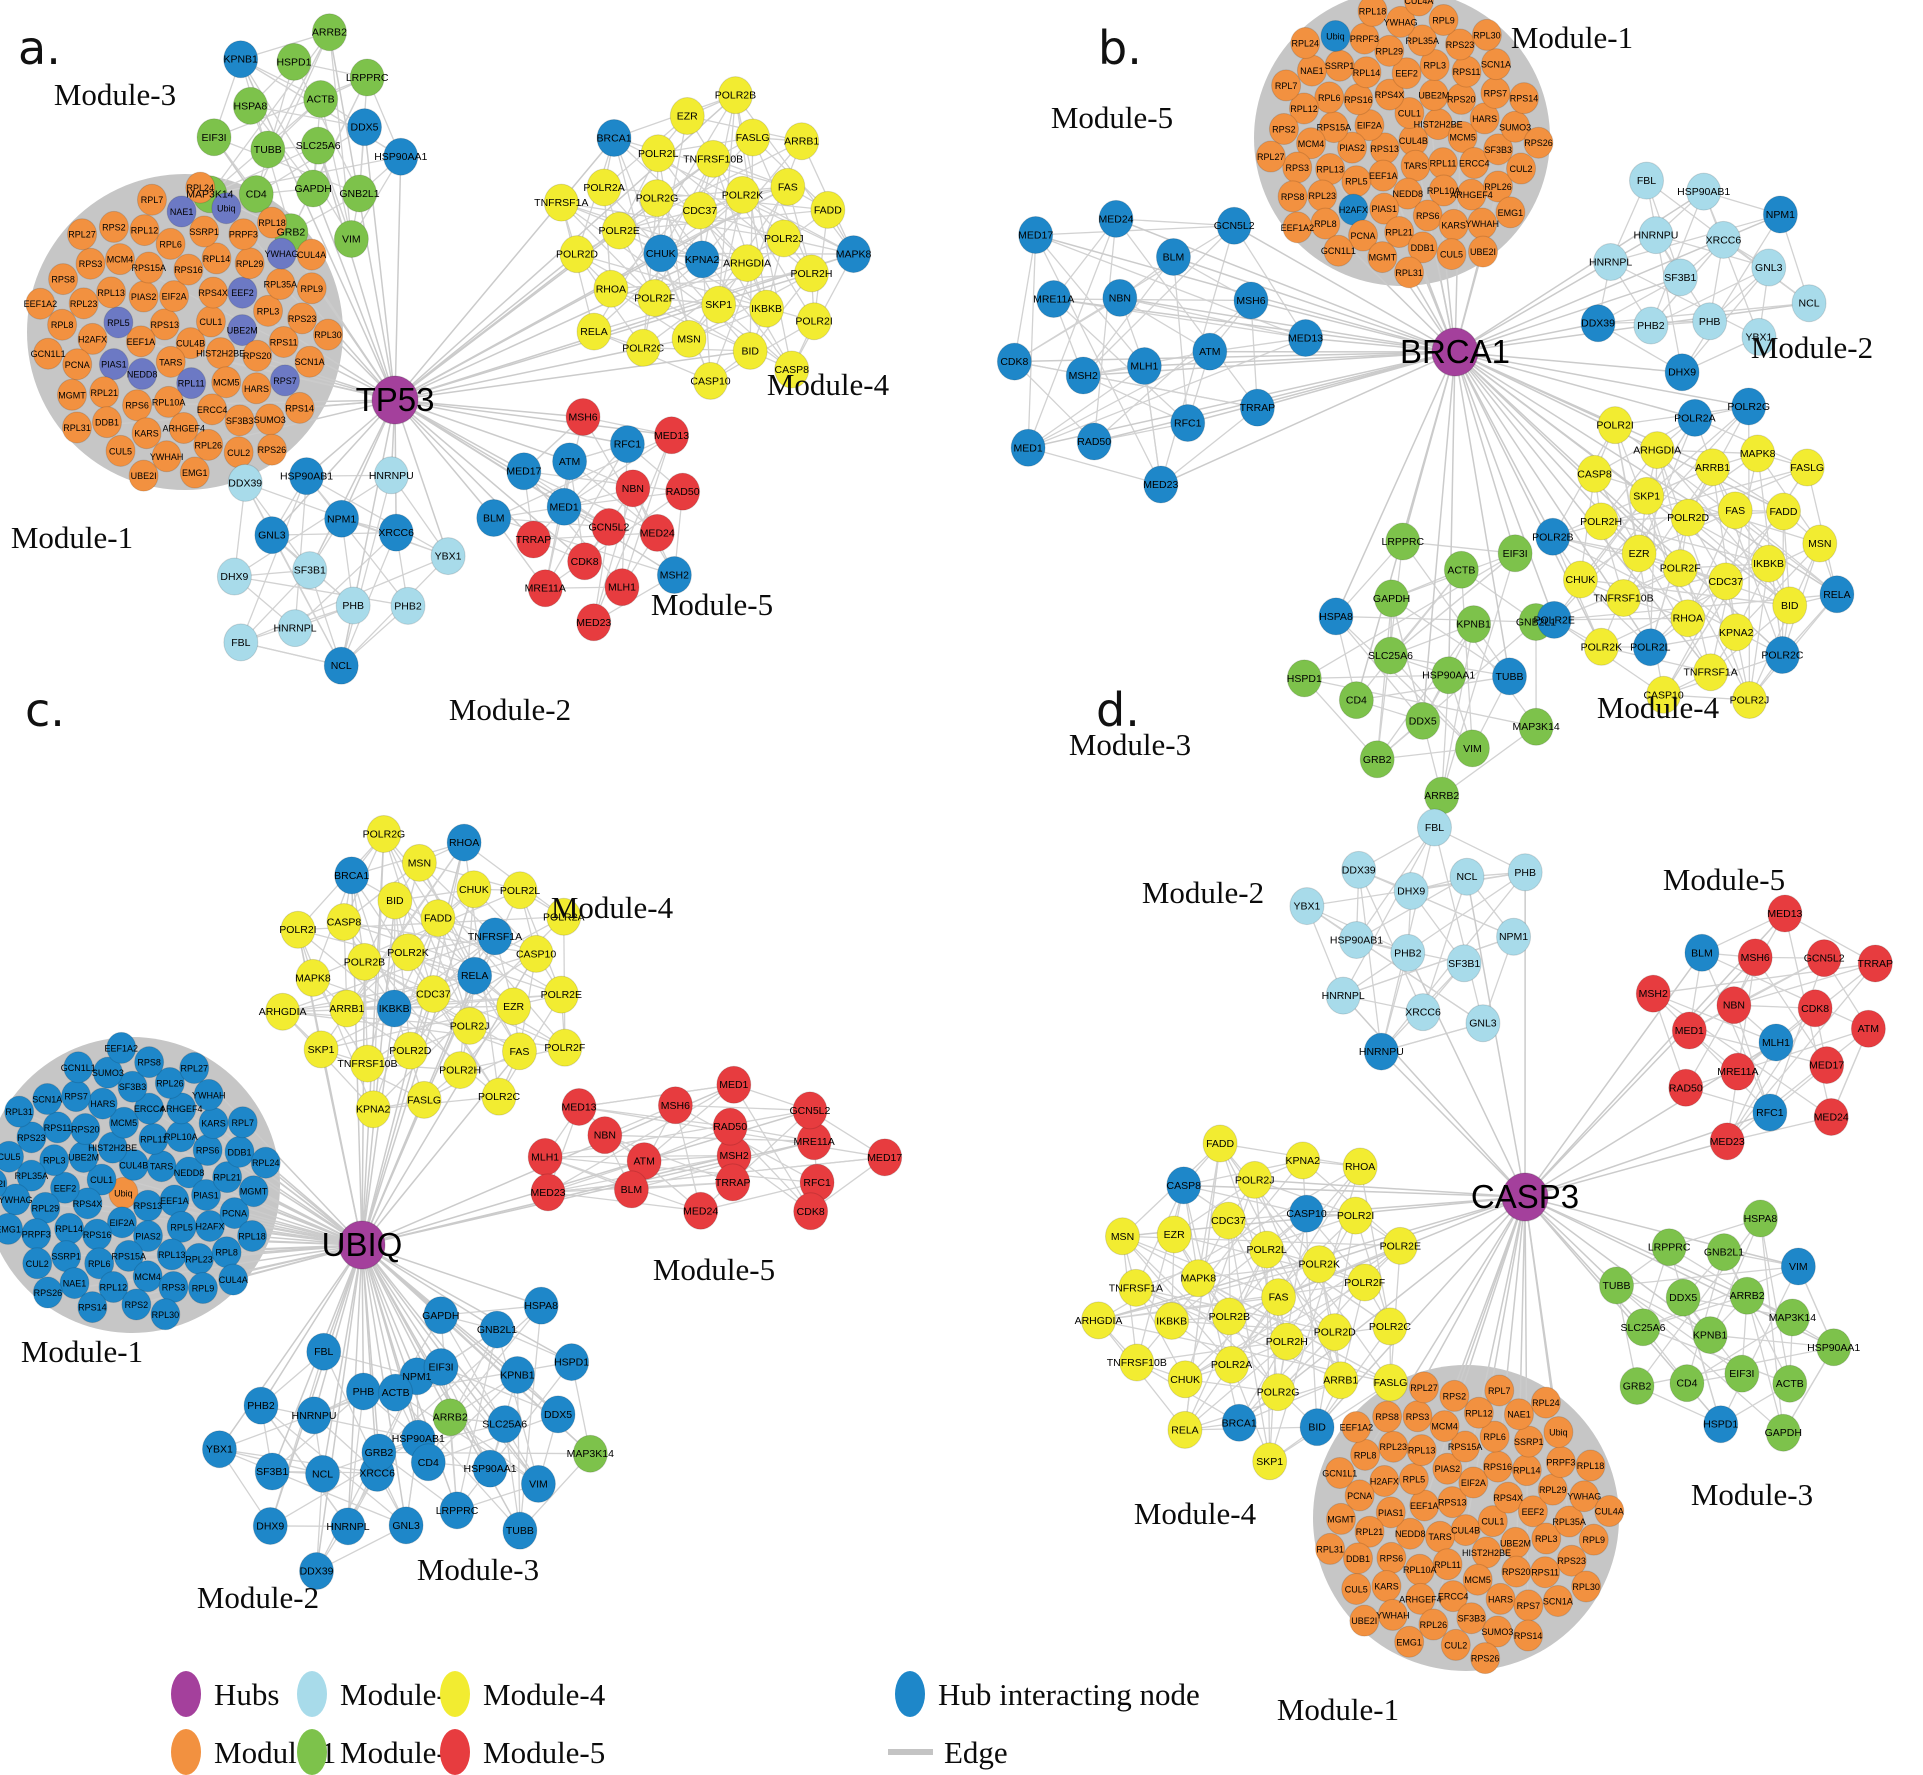 This screenshot has height=1775, width=1923. I want to click on node-VIM, so click(1798, 1266).